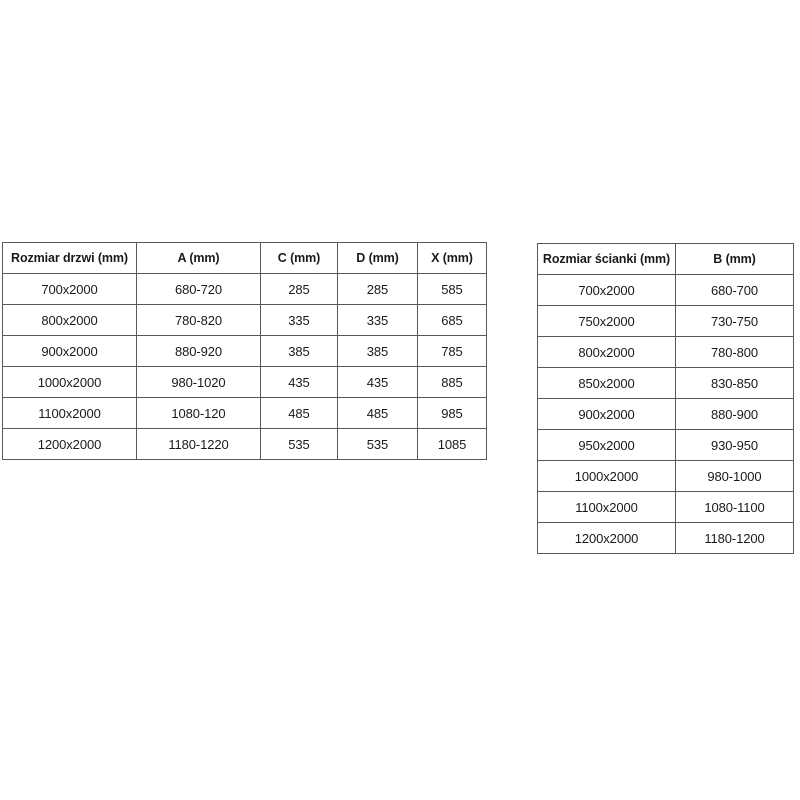 The height and width of the screenshot is (800, 800). I want to click on table-row: 900x2000 880-920 385 385 785, so click(244, 351).